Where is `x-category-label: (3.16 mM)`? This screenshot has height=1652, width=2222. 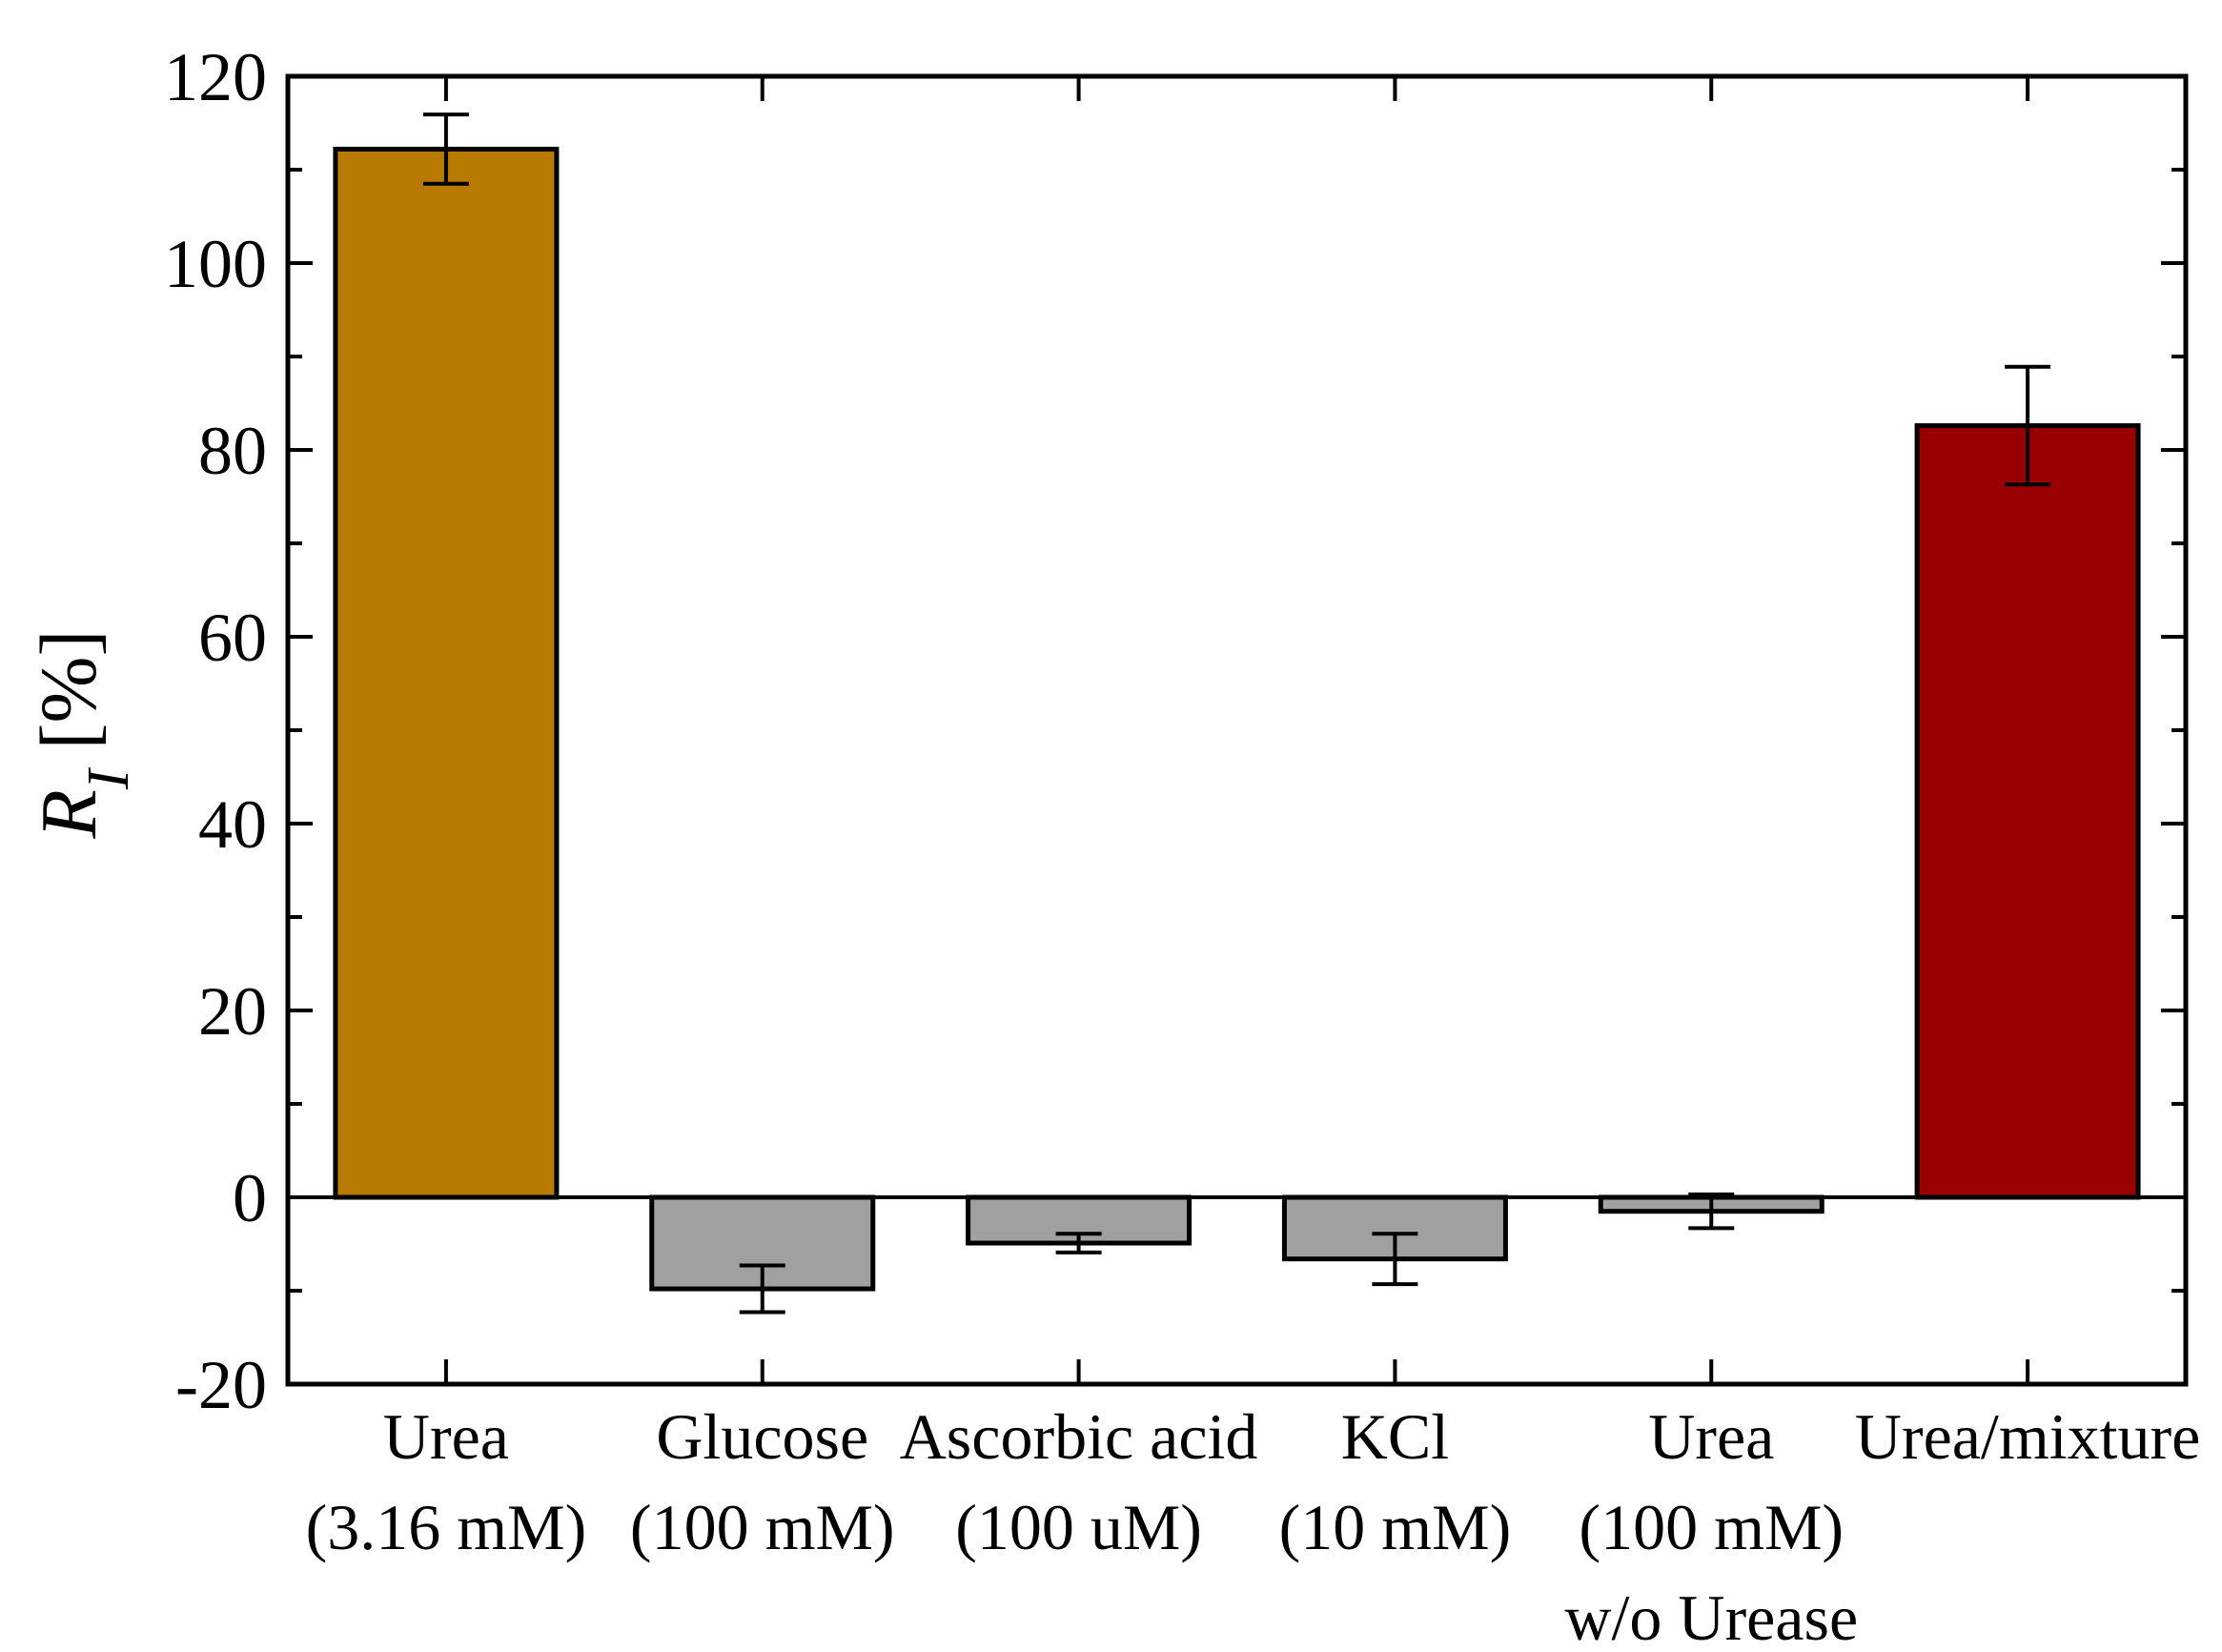
x-category-label: (3.16 mM) is located at coordinates (447, 1527).